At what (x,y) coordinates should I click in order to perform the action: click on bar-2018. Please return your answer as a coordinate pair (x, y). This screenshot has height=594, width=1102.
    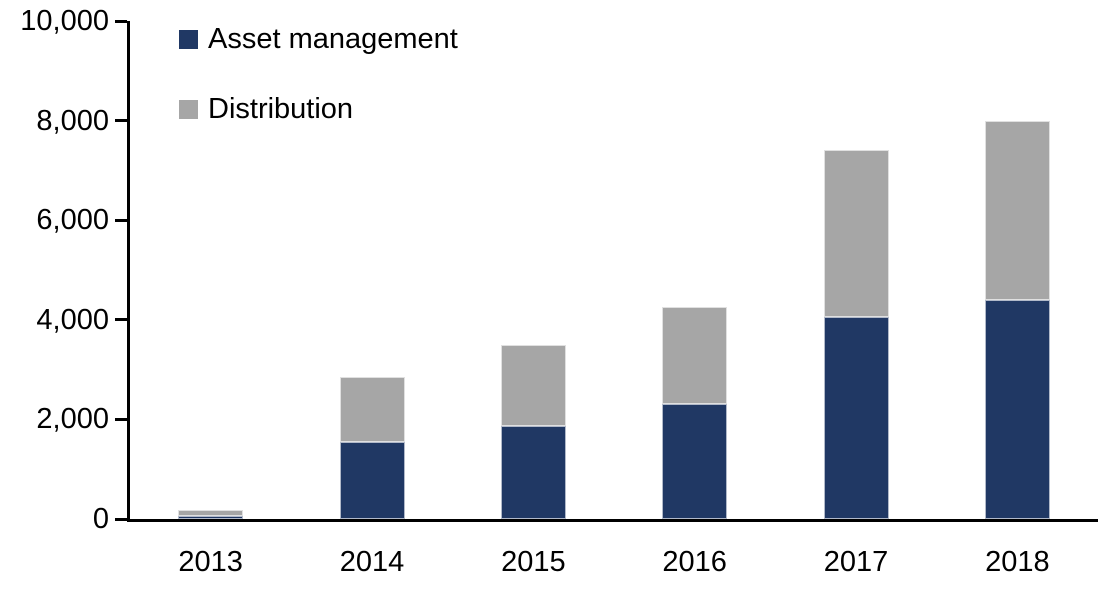
    Looking at the image, I should click on (1017, 319).